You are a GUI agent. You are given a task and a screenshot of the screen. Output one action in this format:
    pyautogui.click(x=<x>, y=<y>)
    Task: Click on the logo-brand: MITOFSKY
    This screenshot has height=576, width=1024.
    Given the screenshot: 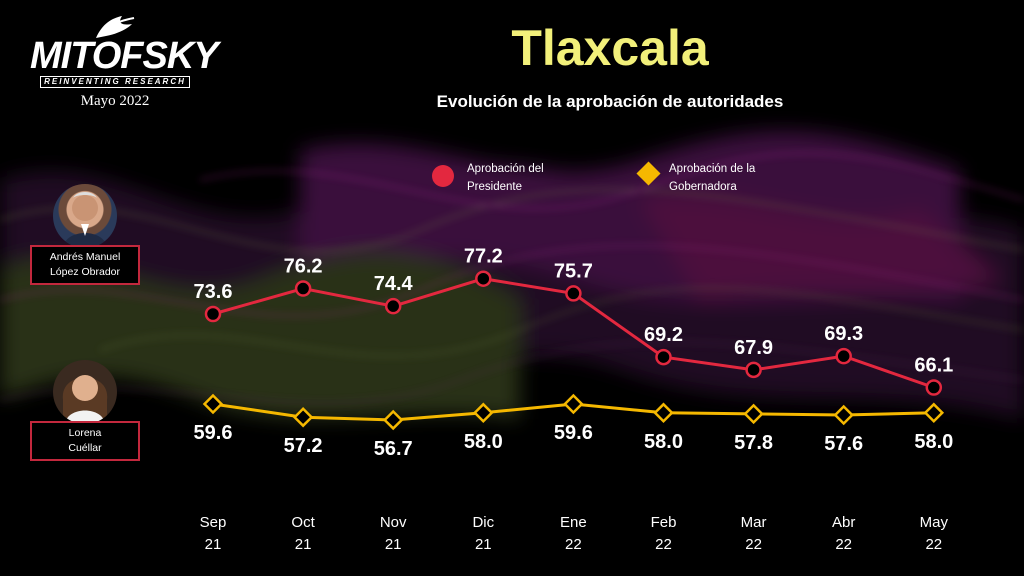 What is the action you would take?
    pyautogui.click(x=124, y=56)
    